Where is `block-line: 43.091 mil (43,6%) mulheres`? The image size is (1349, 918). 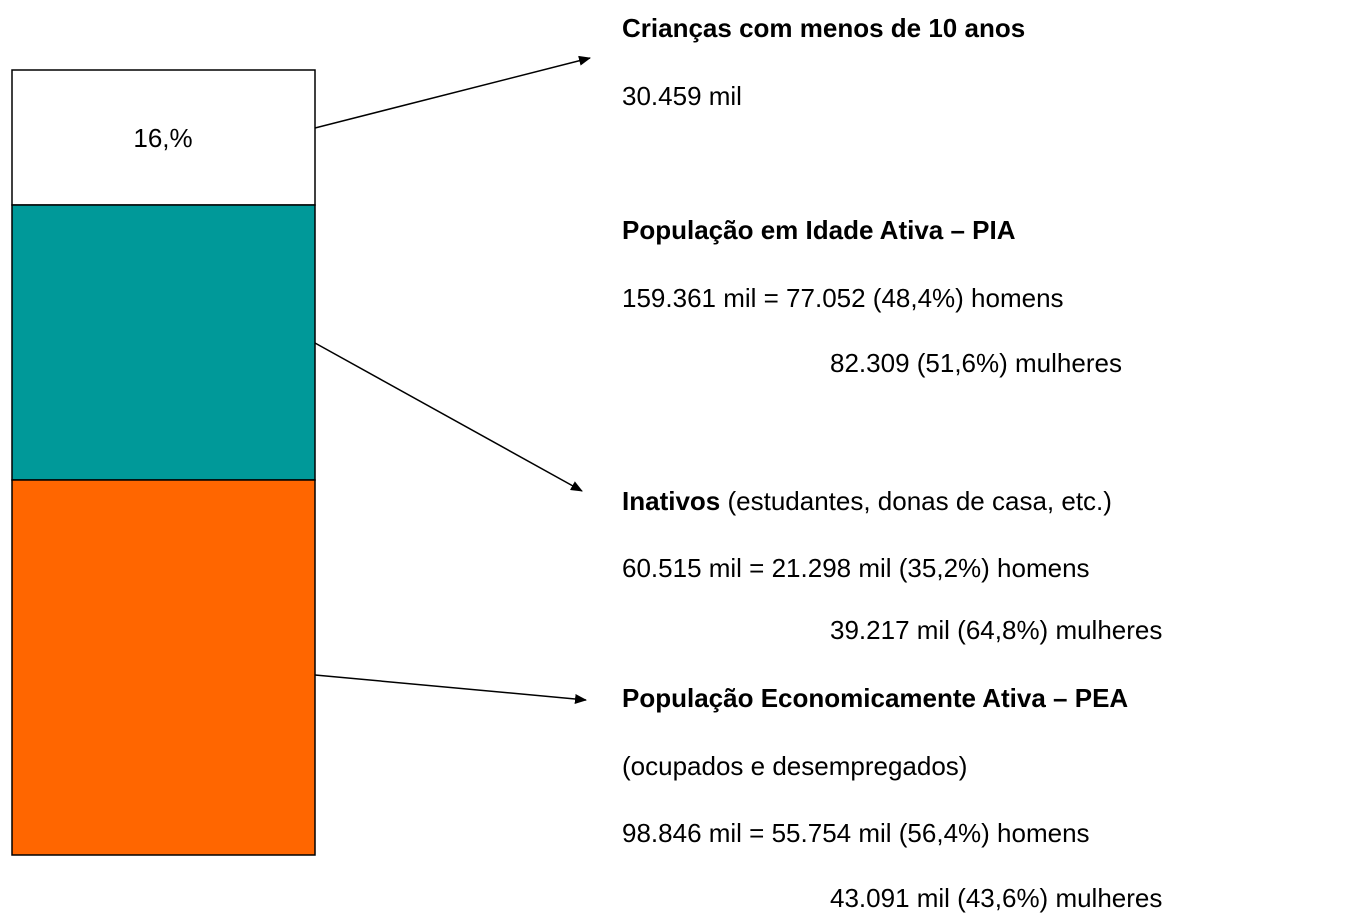
block-line: 43.091 mil (43,6%) mulheres is located at coordinates (996, 898).